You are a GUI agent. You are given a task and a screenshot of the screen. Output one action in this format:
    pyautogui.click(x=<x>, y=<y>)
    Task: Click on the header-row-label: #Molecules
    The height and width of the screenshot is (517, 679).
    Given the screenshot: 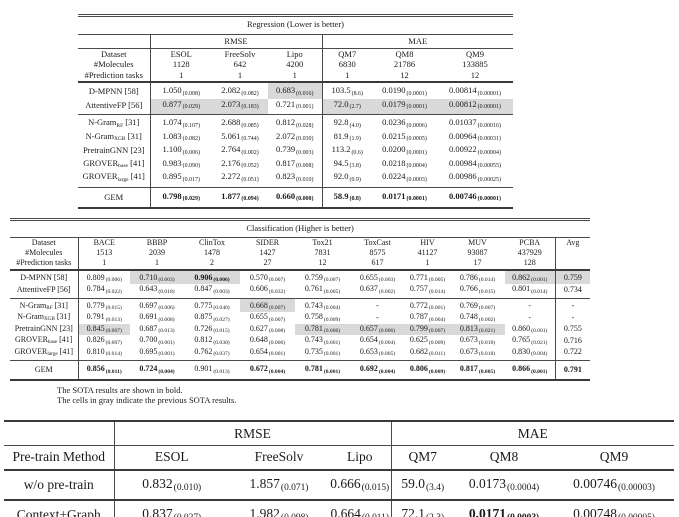 What is the action you would take?
    pyautogui.click(x=113, y=64)
    